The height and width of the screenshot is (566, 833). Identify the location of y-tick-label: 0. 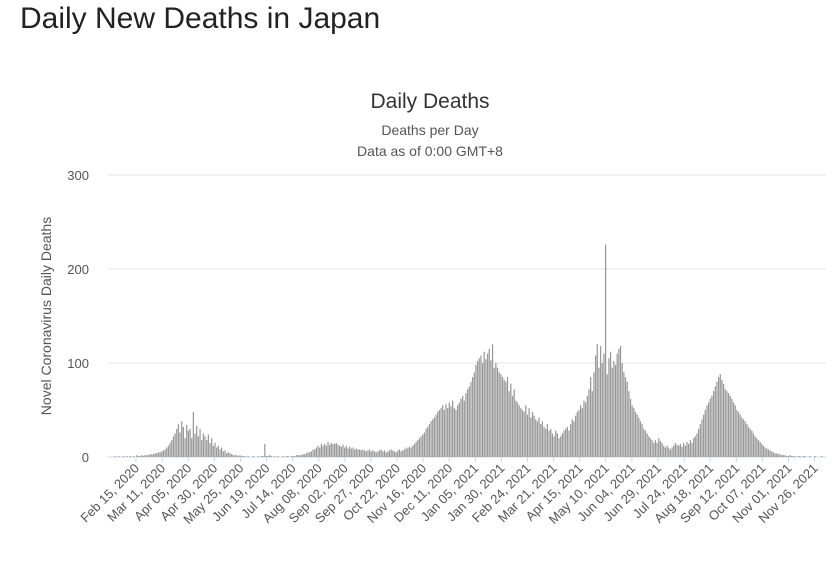
(85, 457).